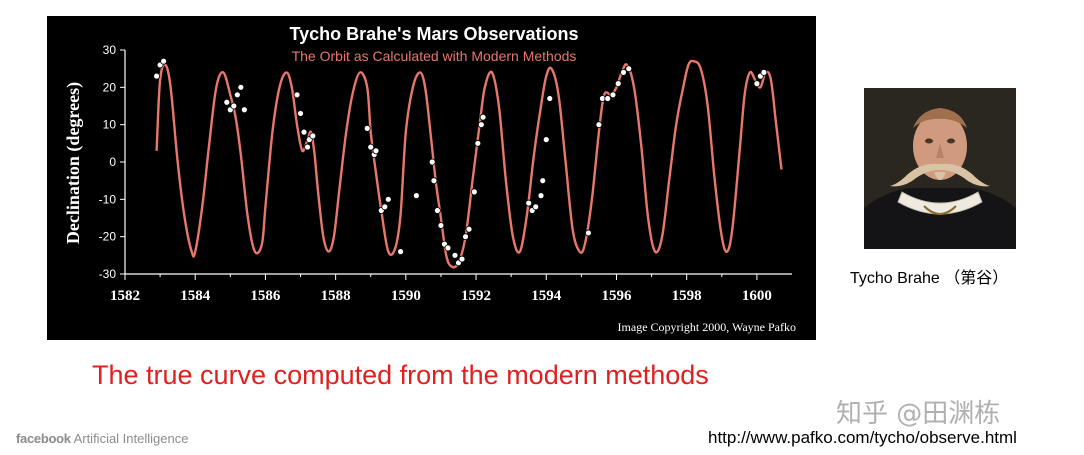 Image resolution: width=1084 pixels, height=455 pixels. What do you see at coordinates (757, 296) in the screenshot?
I see `x-tick-label: 1600` at bounding box center [757, 296].